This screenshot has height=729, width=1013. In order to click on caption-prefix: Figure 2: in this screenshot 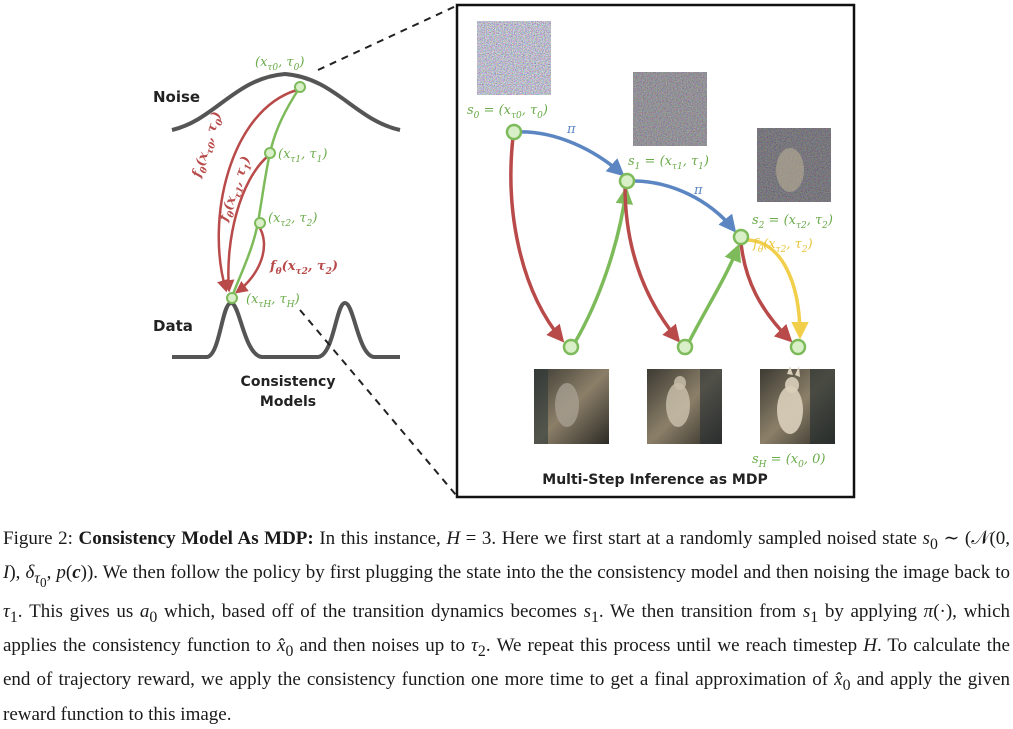, I will do `click(38, 538)`.